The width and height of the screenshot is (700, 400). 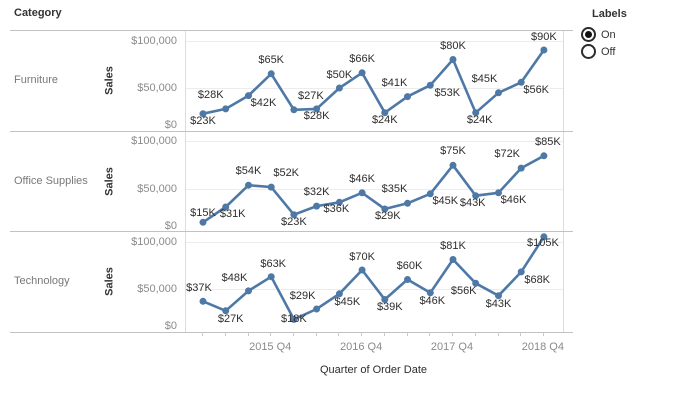 What do you see at coordinates (157, 188) in the screenshot?
I see `y-tick-label: $50,000` at bounding box center [157, 188].